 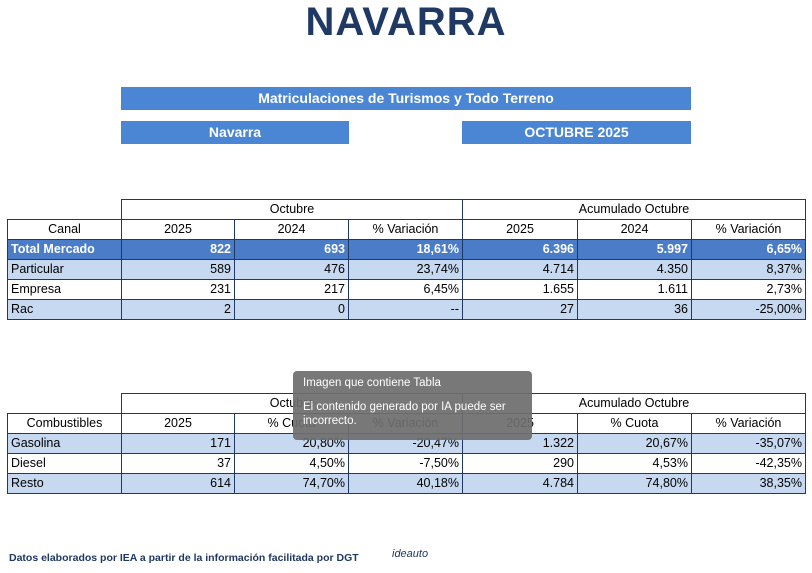 What do you see at coordinates (634, 209) in the screenshot?
I see `group-header: Acumulado Octubre` at bounding box center [634, 209].